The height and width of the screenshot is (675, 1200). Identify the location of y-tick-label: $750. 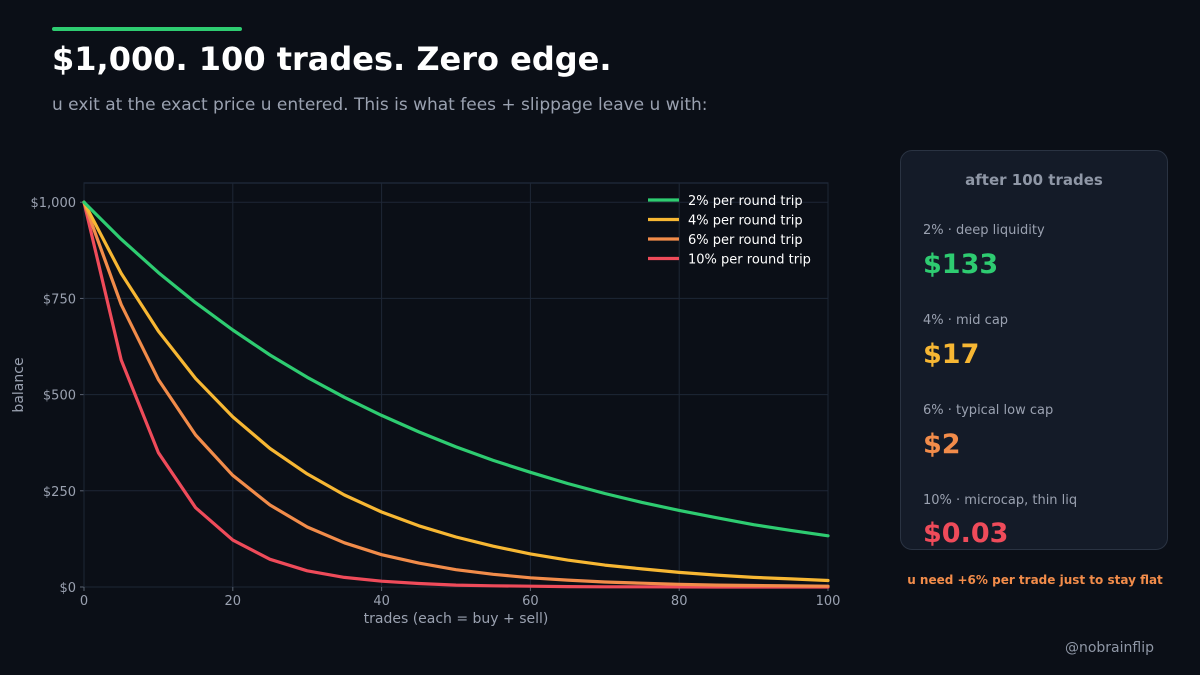
(59, 299).